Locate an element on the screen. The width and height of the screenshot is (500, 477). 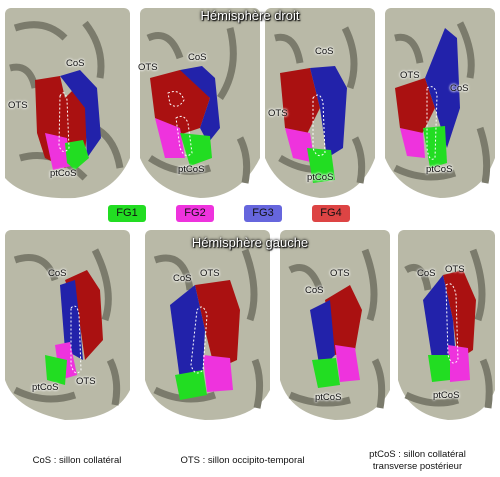
label-ots-l2: OTS is located at coordinates (210, 273).